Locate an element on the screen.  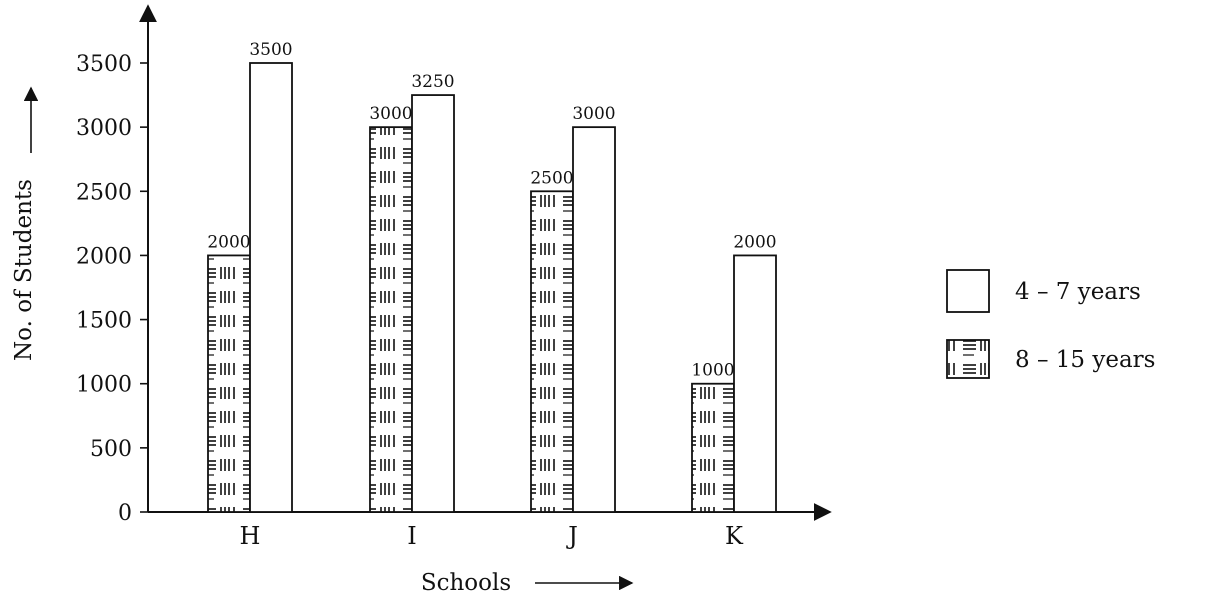
x-axis-title-group: Schools is located at coordinates (527, 583).